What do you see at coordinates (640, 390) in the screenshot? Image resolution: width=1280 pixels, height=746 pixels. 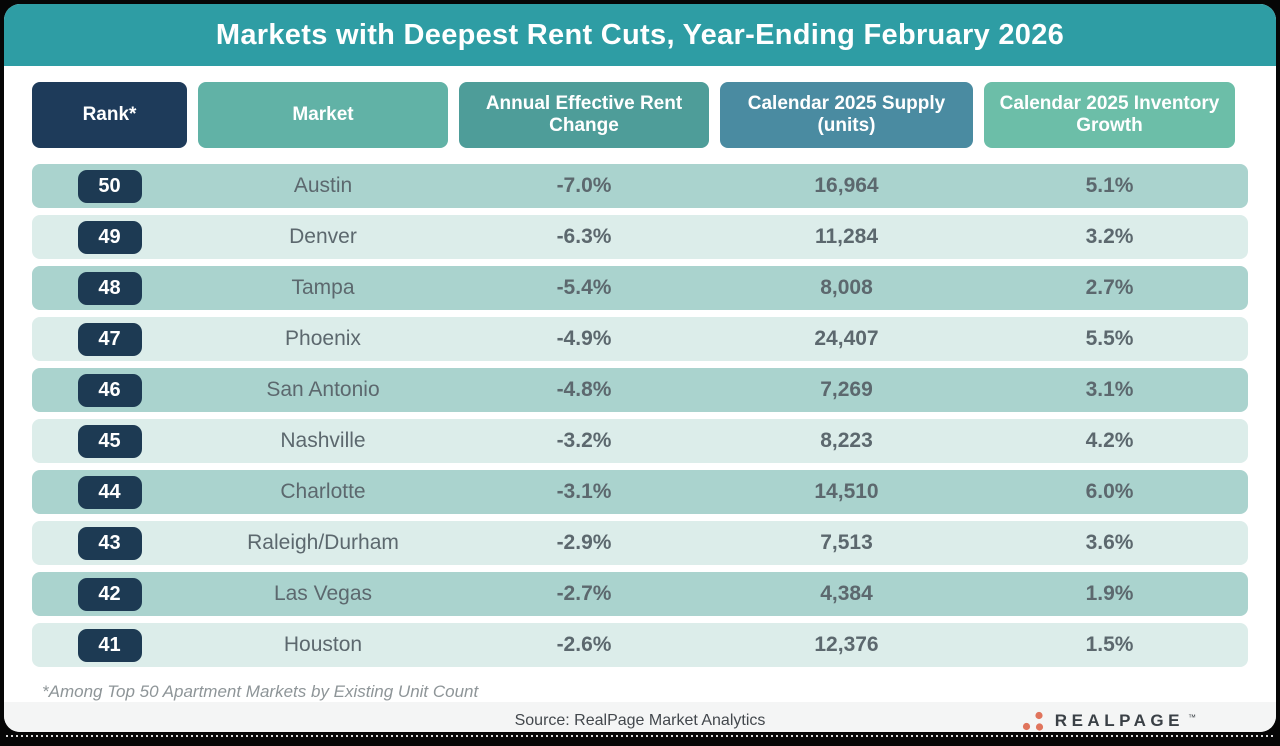 I see `table-row: 46 San Antonio -4.8% 7,269 3.1%` at bounding box center [640, 390].